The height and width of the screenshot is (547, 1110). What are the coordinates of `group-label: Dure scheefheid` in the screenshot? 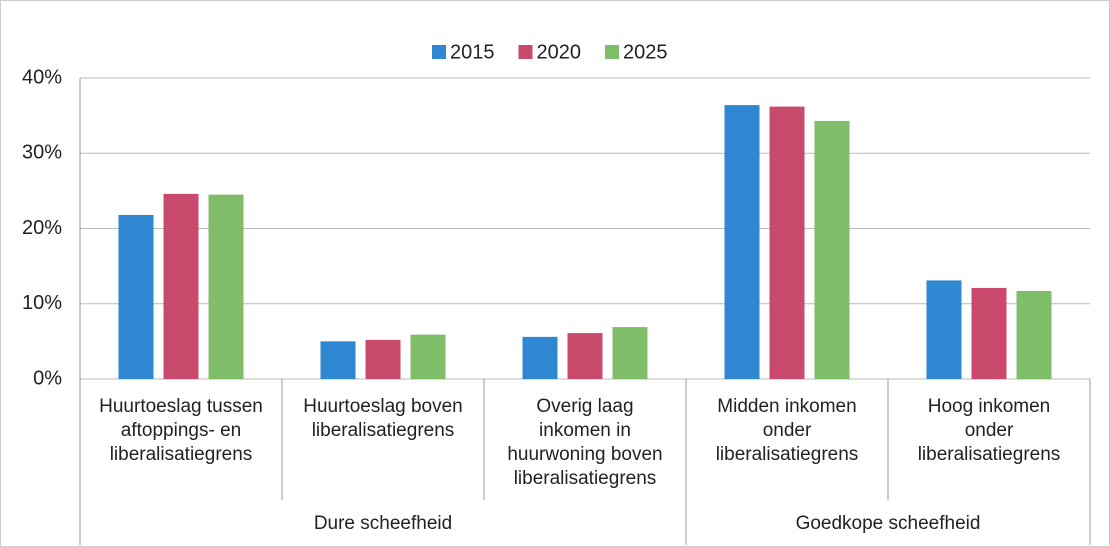 It's located at (383, 523).